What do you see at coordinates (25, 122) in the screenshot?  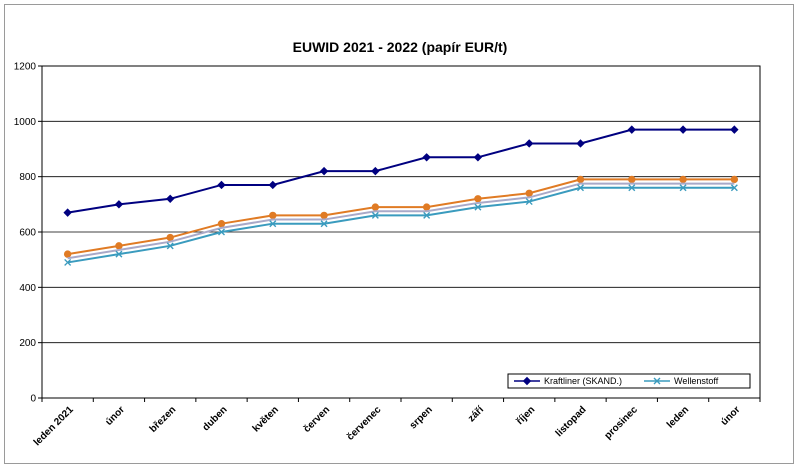 I see `y-tick-label: 1000` at bounding box center [25, 122].